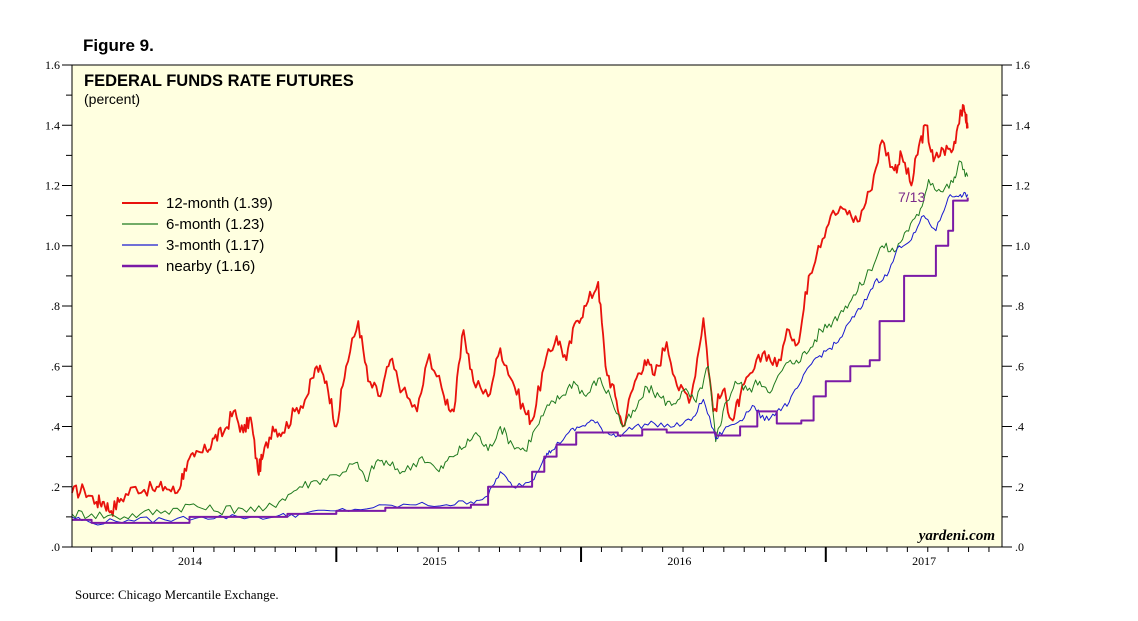  I want to click on watermark: yardeni.com, so click(956, 536).